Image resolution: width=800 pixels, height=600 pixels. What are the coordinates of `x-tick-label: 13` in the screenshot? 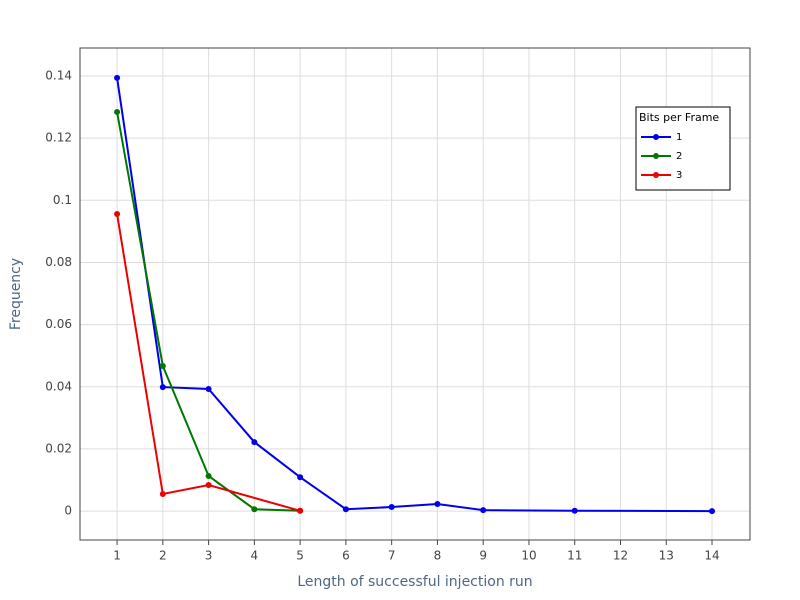 It's located at (666, 556).